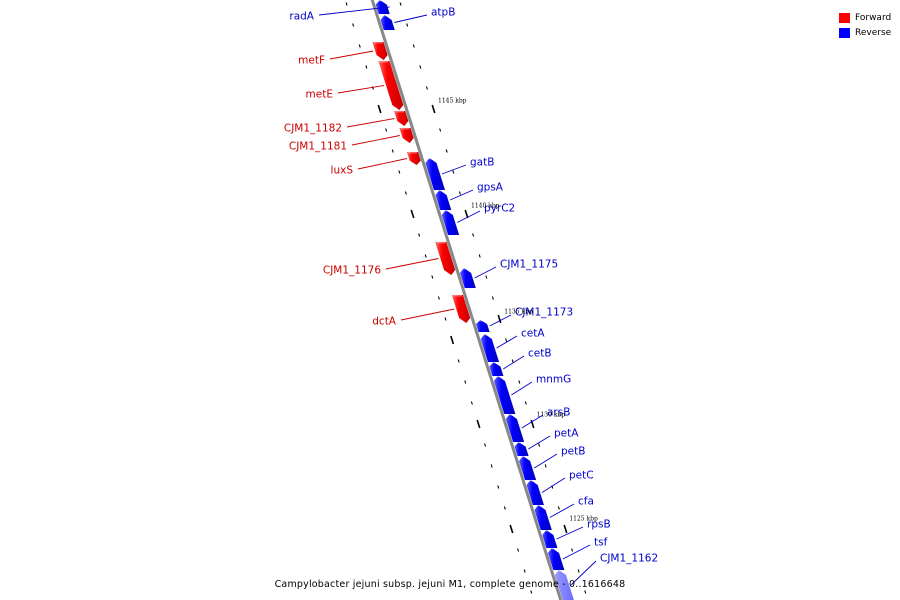 The width and height of the screenshot is (900, 600). What do you see at coordinates (318, 147) in the screenshot?
I see `gene-label: CJM1_1181` at bounding box center [318, 147].